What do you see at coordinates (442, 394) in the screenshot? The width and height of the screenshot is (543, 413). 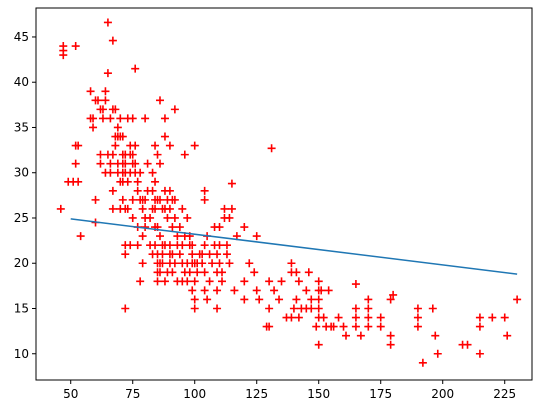 I see `x-tick-label: 200` at bounding box center [442, 394].